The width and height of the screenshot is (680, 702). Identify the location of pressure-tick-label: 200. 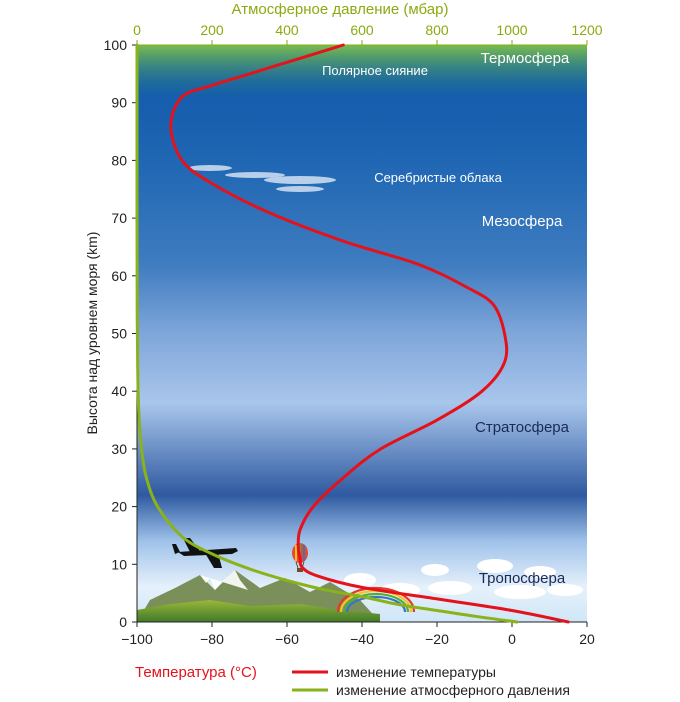
(212, 30).